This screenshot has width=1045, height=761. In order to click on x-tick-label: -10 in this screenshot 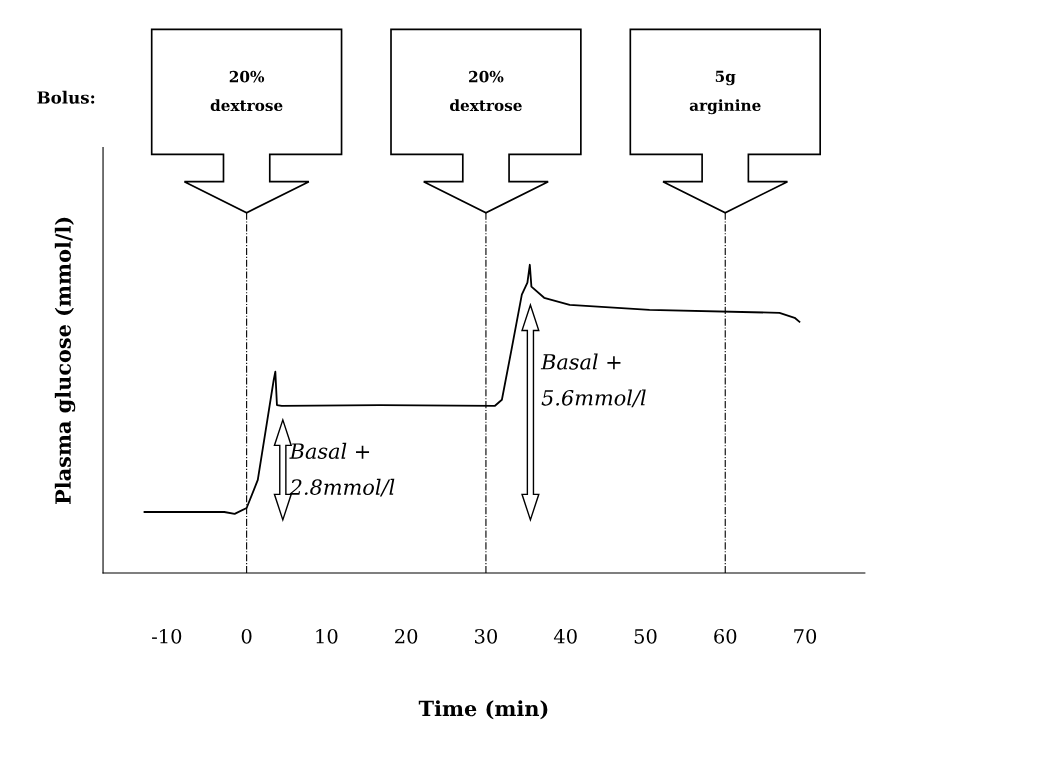, I will do `click(167, 636)`.